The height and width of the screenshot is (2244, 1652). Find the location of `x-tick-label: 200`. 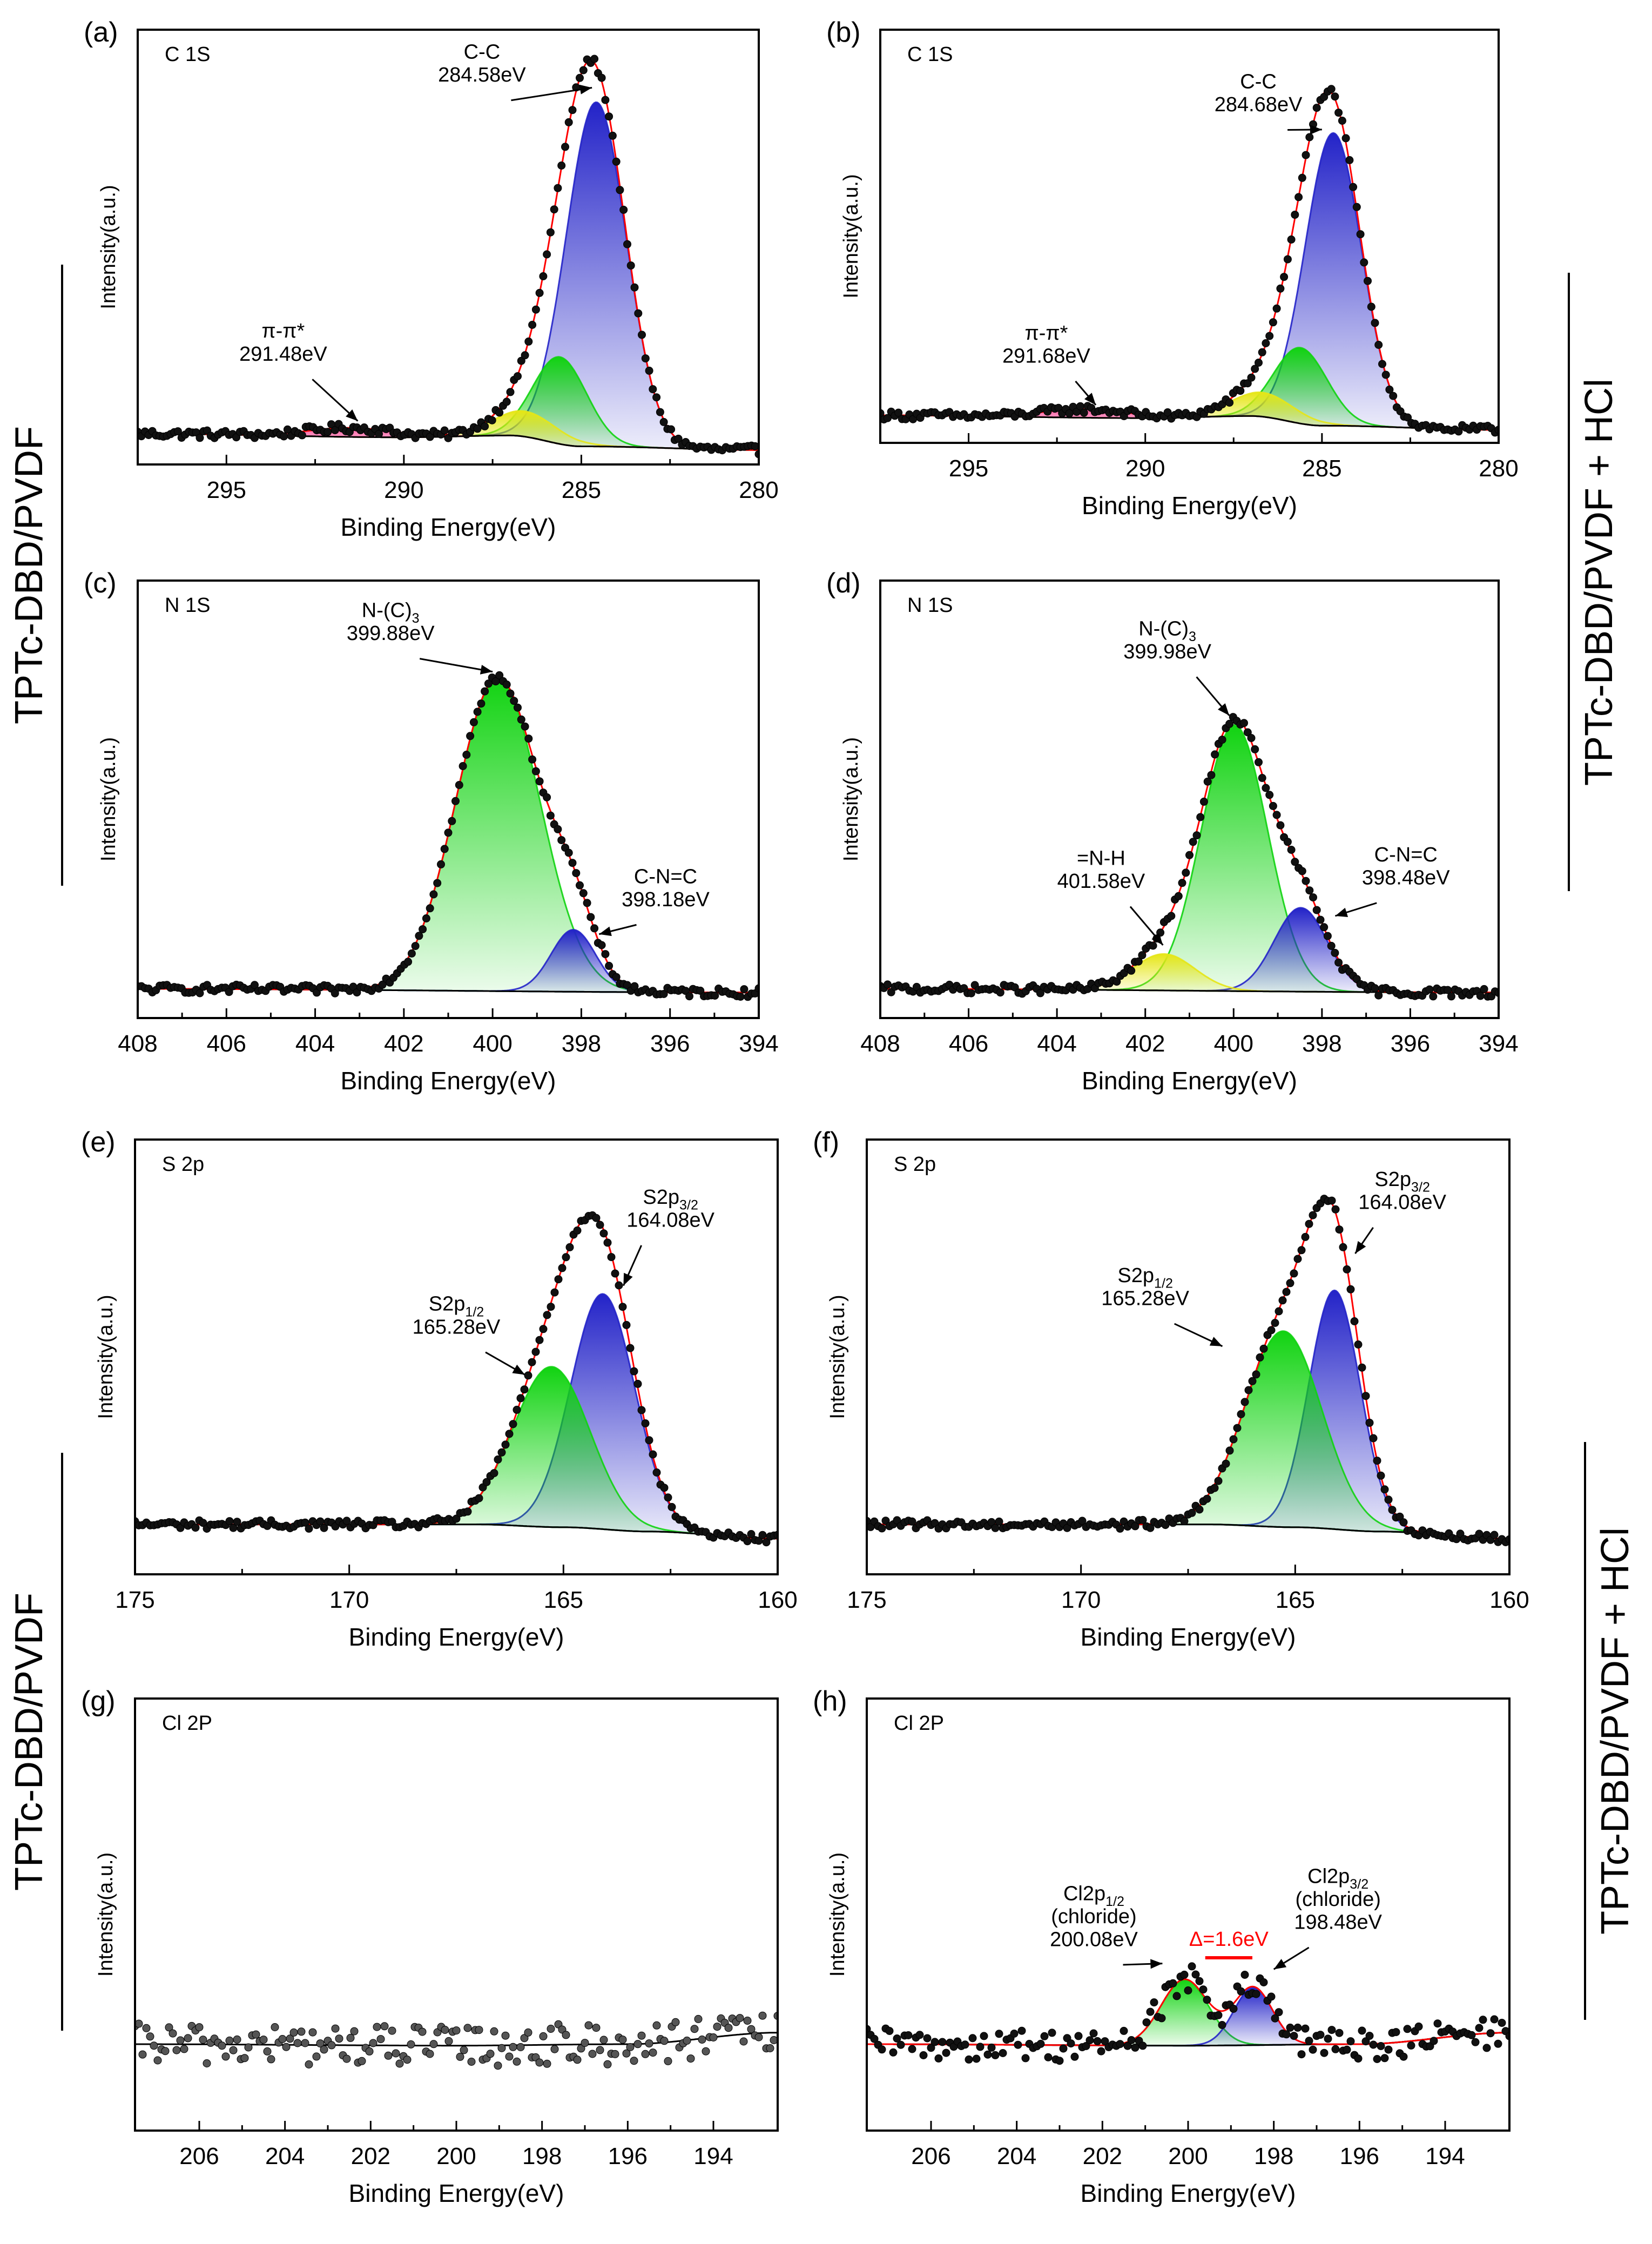

x-tick-label: 200 is located at coordinates (1188, 2156).